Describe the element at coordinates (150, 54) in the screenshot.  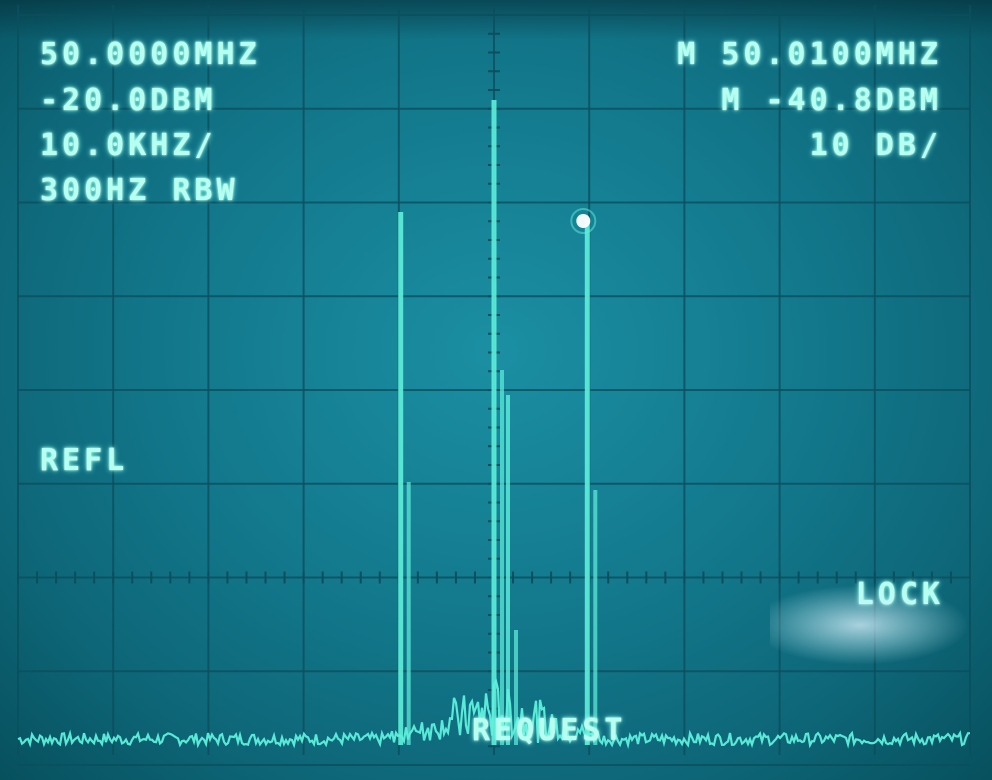
I see `center-frequency-readout: 50.0000MHZ` at that location.